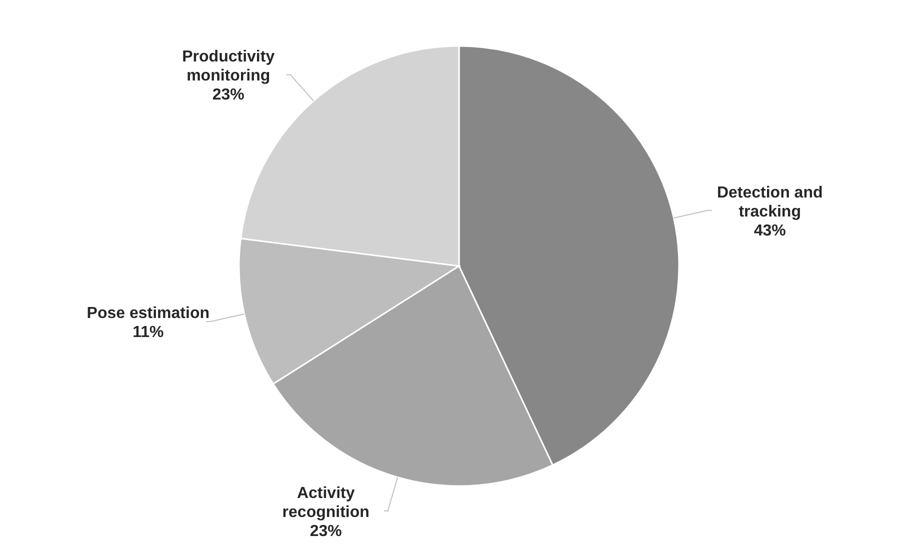 This screenshot has width=909, height=556. I want to click on data-label: 11%, so click(148, 333).